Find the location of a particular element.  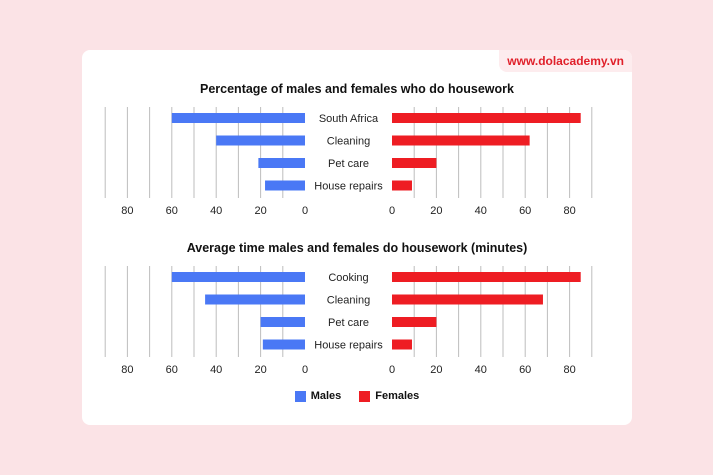

legend-females-label: Females is located at coordinates (397, 396).